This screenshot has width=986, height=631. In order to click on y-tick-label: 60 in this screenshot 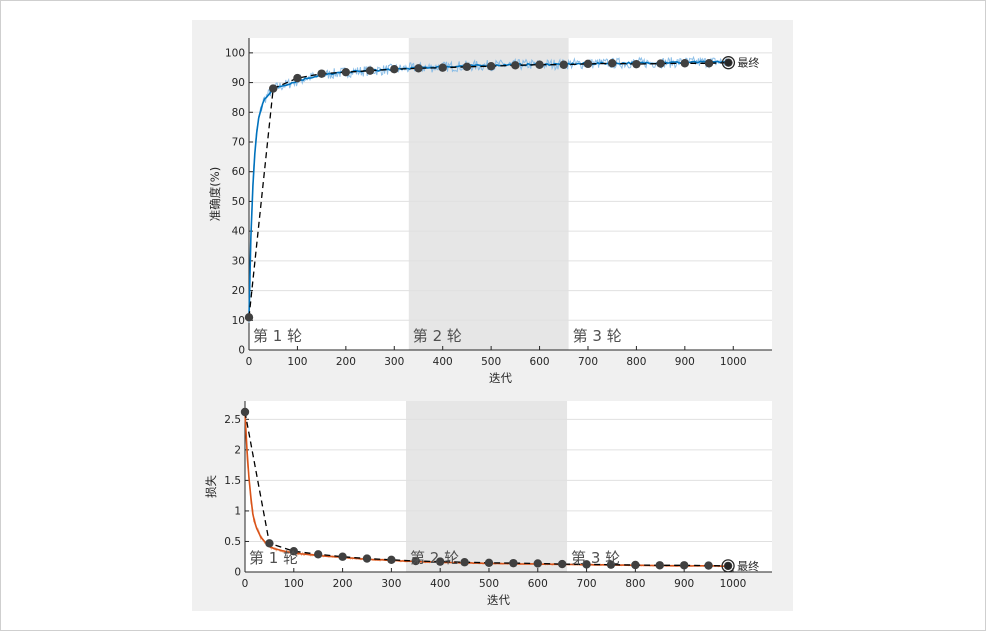, I will do `click(238, 172)`.